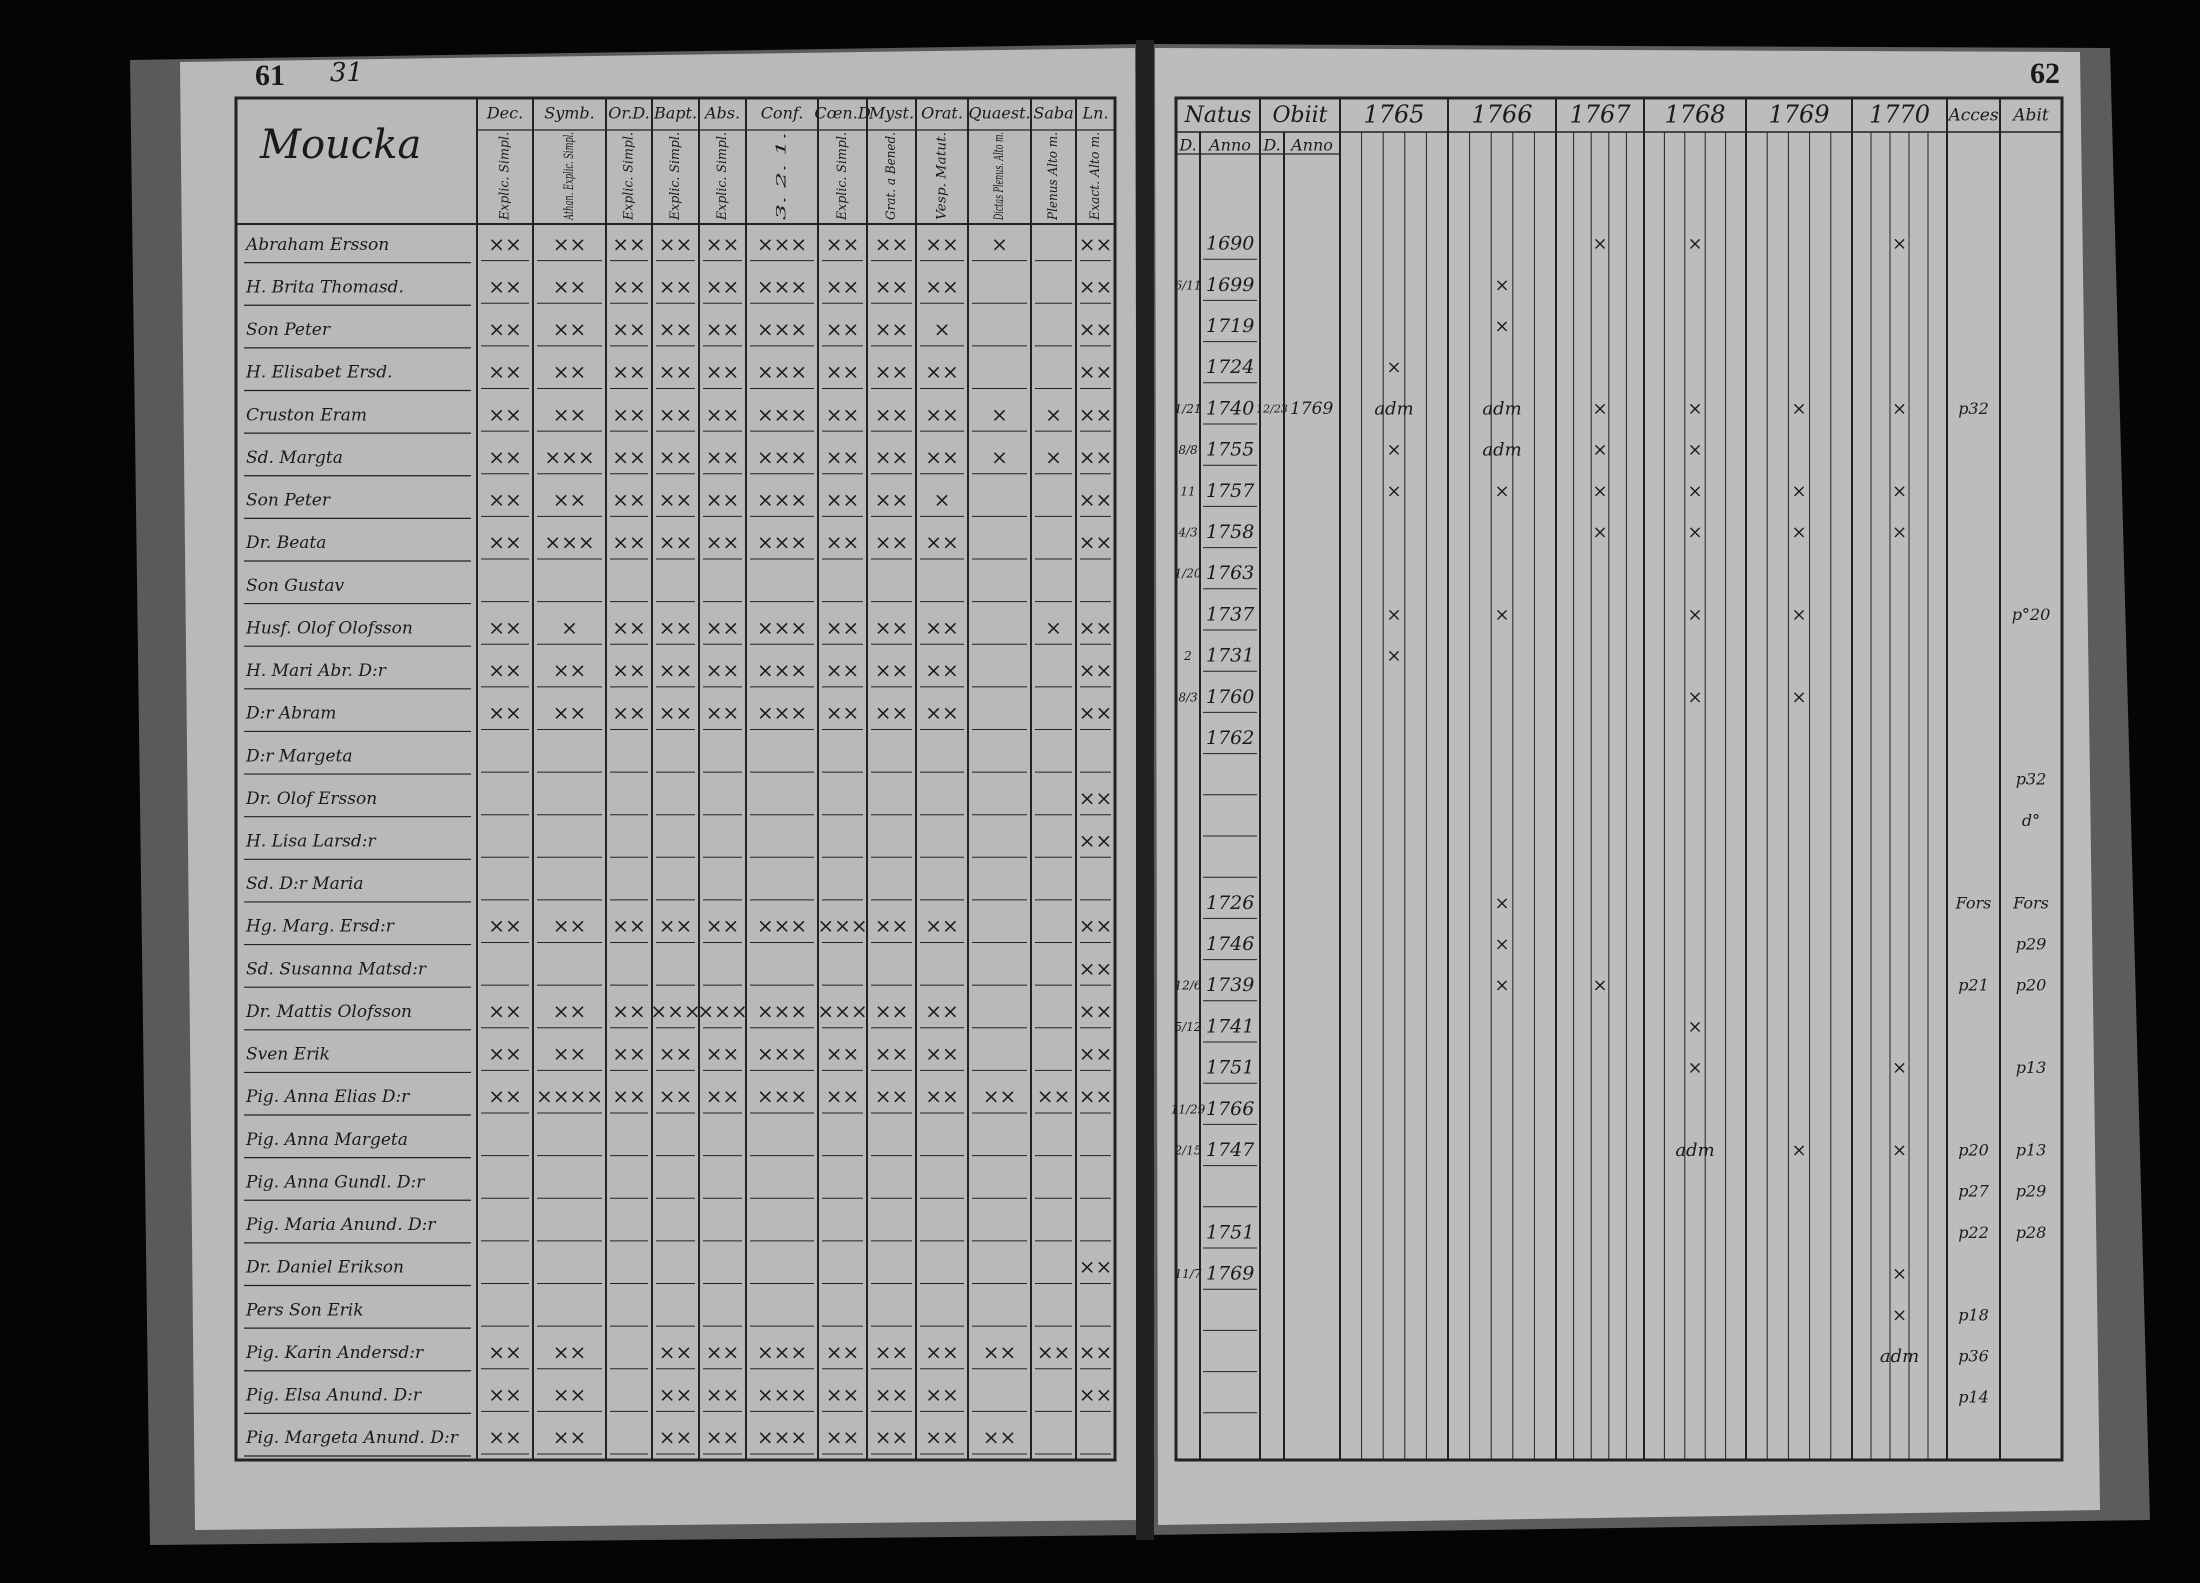 This screenshot has width=2200, height=1583. Describe the element at coordinates (1145, 790) in the screenshot. I see `gutter` at that location.